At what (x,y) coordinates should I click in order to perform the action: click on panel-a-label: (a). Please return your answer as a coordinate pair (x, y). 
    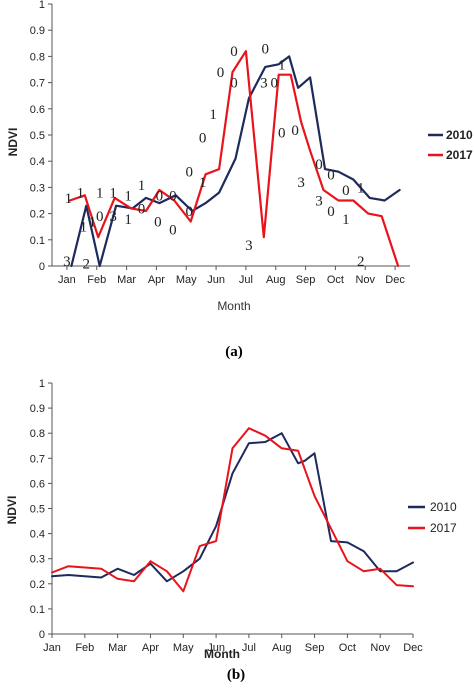
    Looking at the image, I should click on (234, 352).